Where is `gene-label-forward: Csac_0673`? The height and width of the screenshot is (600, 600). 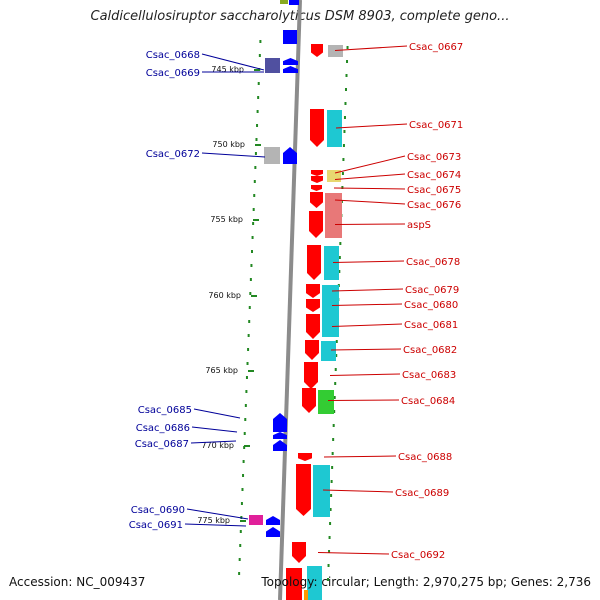
gene-label-forward: Csac_0673 is located at coordinates (434, 157).